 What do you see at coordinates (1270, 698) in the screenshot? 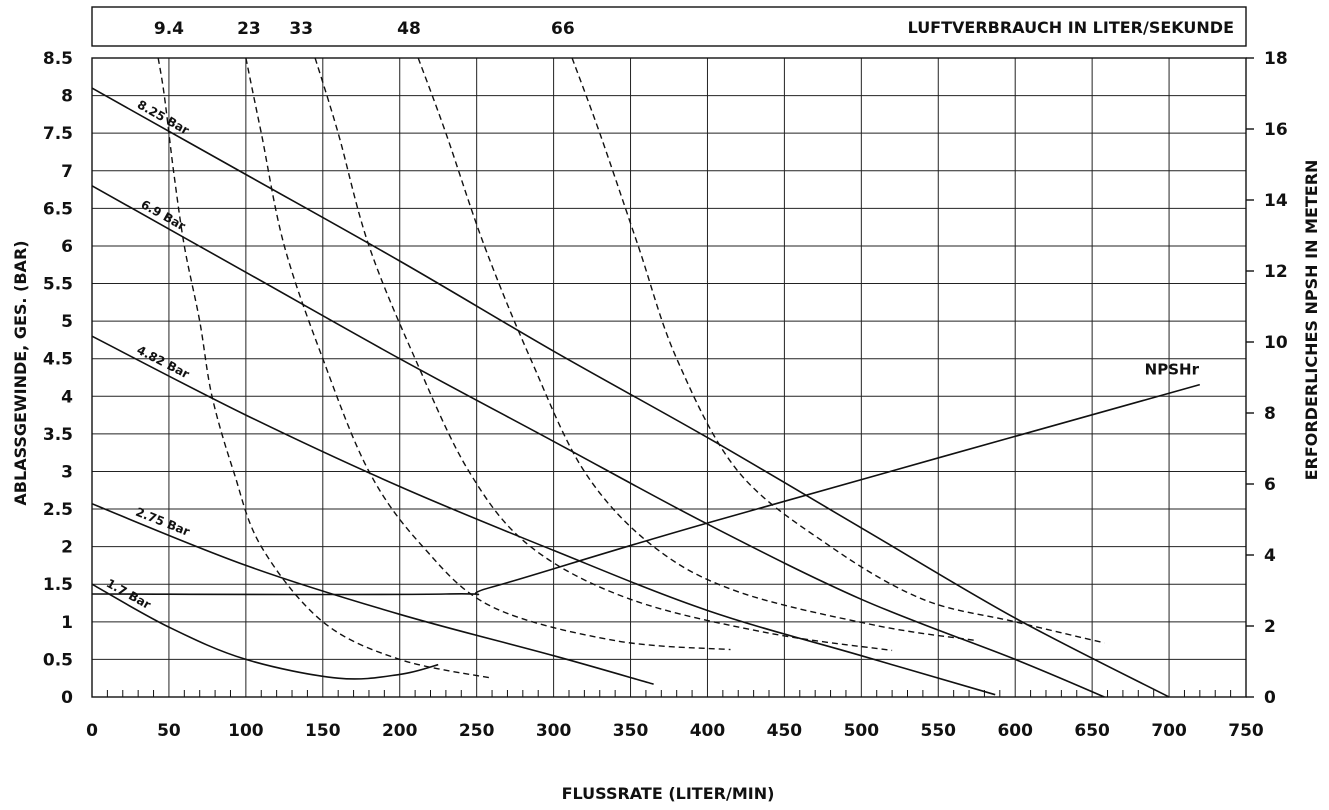
I see `y-right-tick-label: 0` at bounding box center [1270, 698].